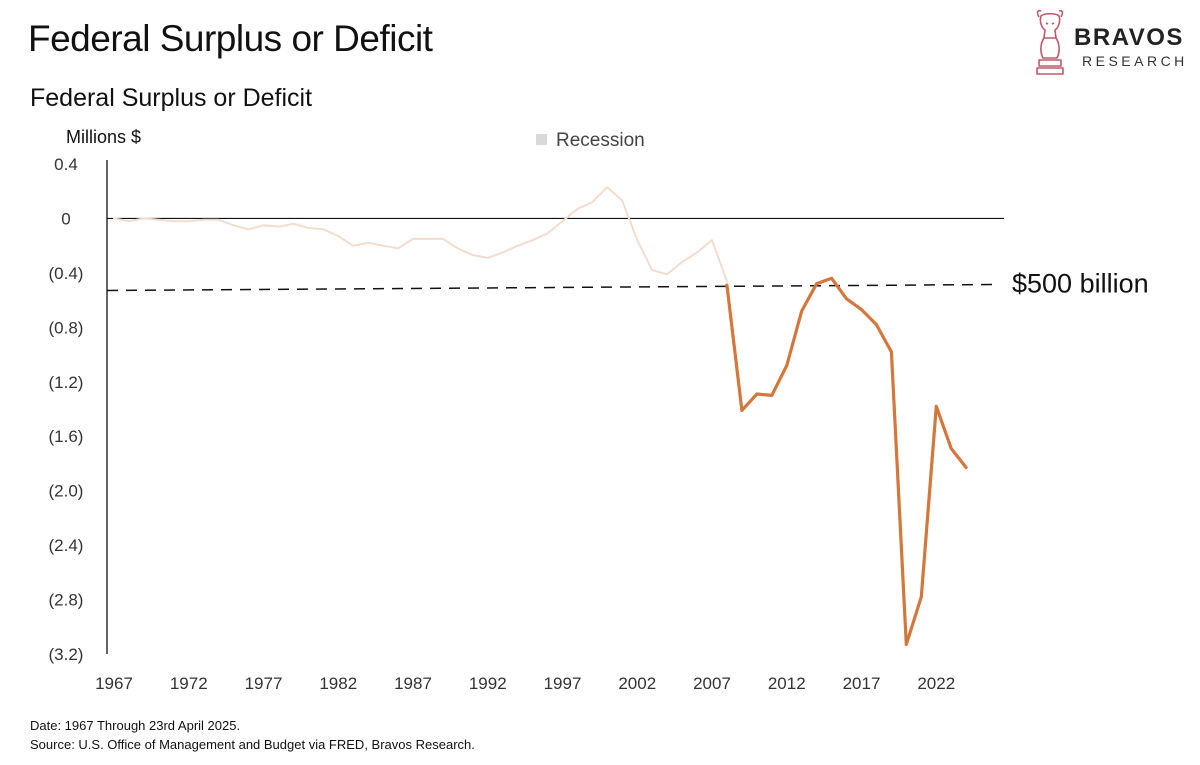 This screenshot has width=1200, height=765. What do you see at coordinates (171, 98) in the screenshot?
I see `chart-subtitle: Federal Surplus or Deficit` at bounding box center [171, 98].